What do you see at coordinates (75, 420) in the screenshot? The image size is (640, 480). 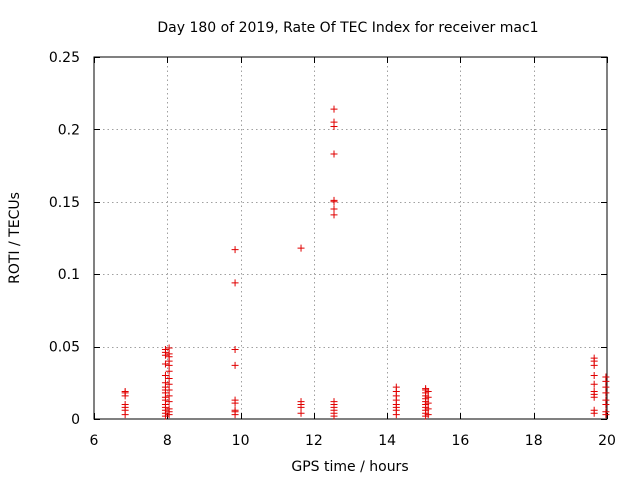 I see `y-tick-label: 0` at bounding box center [75, 420].